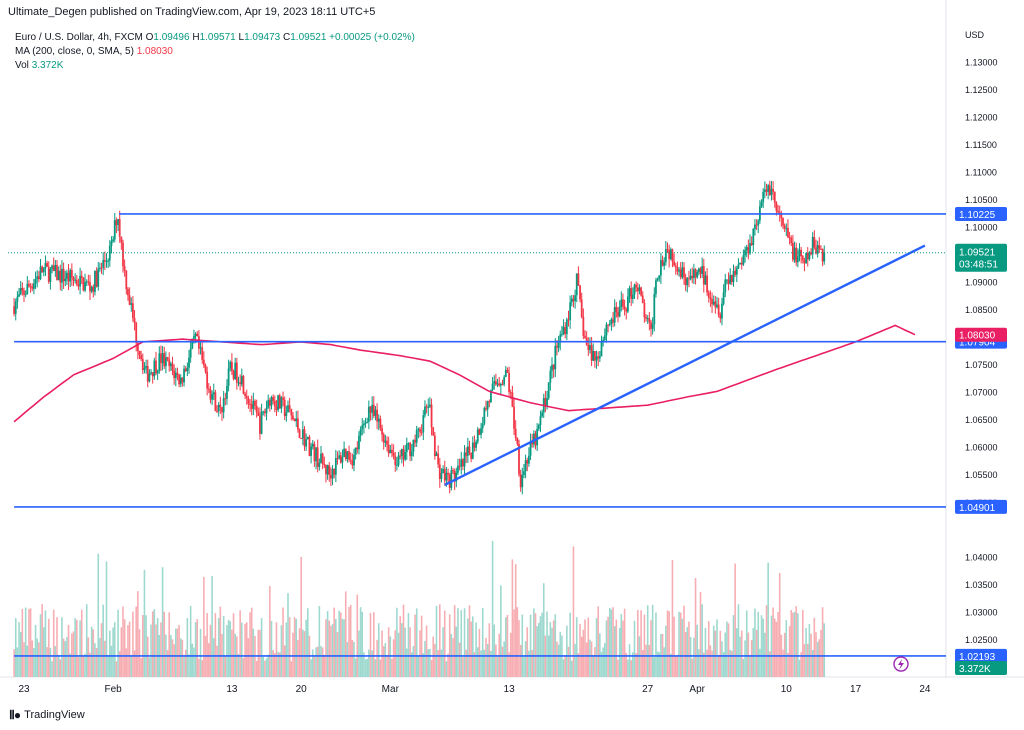 Image resolution: width=1024 pixels, height=730 pixels. I want to click on horizontal-level-tag: 1.02193, so click(977, 657).